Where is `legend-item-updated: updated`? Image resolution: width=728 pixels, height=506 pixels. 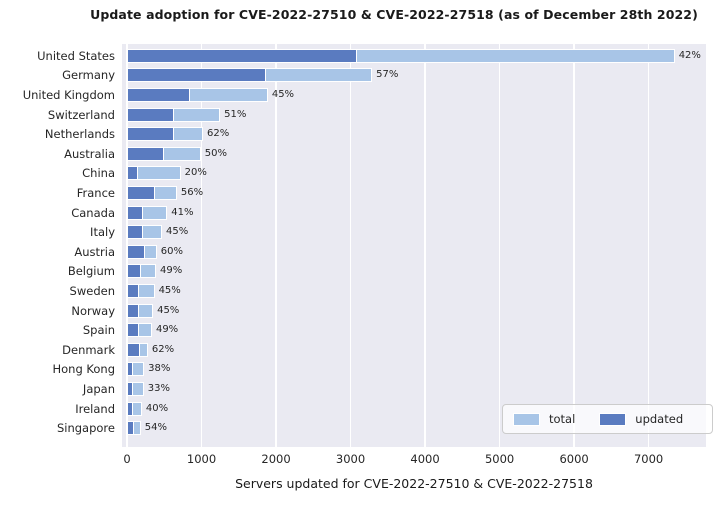
legend-item-updated: updated is located at coordinates (641, 419).